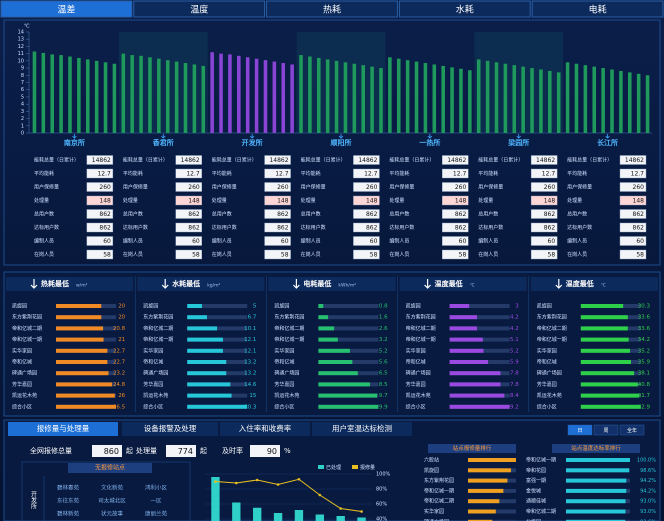  Describe the element at coordinates (431, 460) in the screenshot. I see `list-name: 六股站` at that location.